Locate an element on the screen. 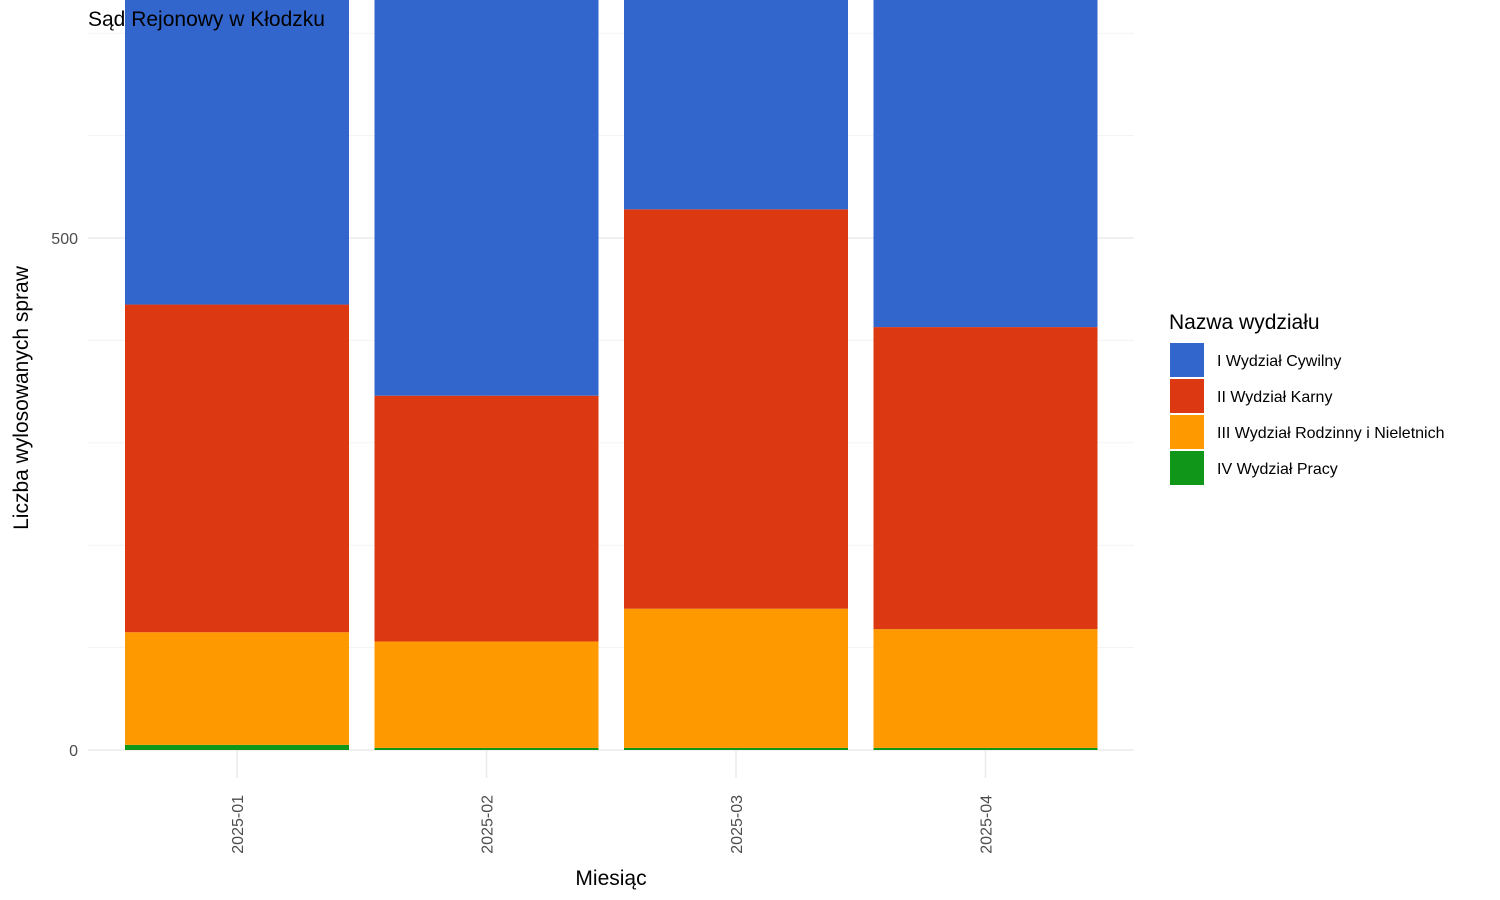  x-tick-label: 2025-01 is located at coordinates (238, 824).